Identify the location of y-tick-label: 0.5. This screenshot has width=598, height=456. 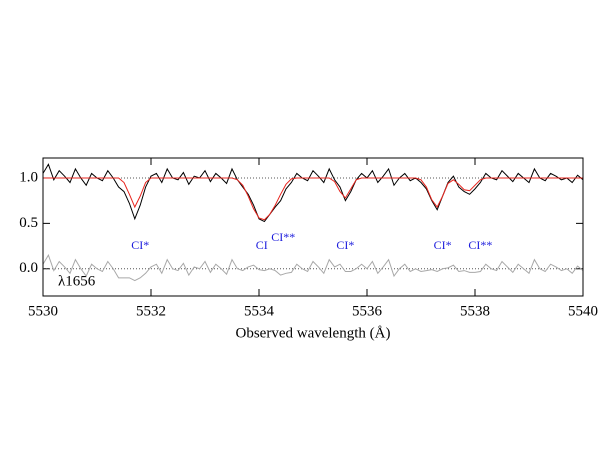
(28, 223).